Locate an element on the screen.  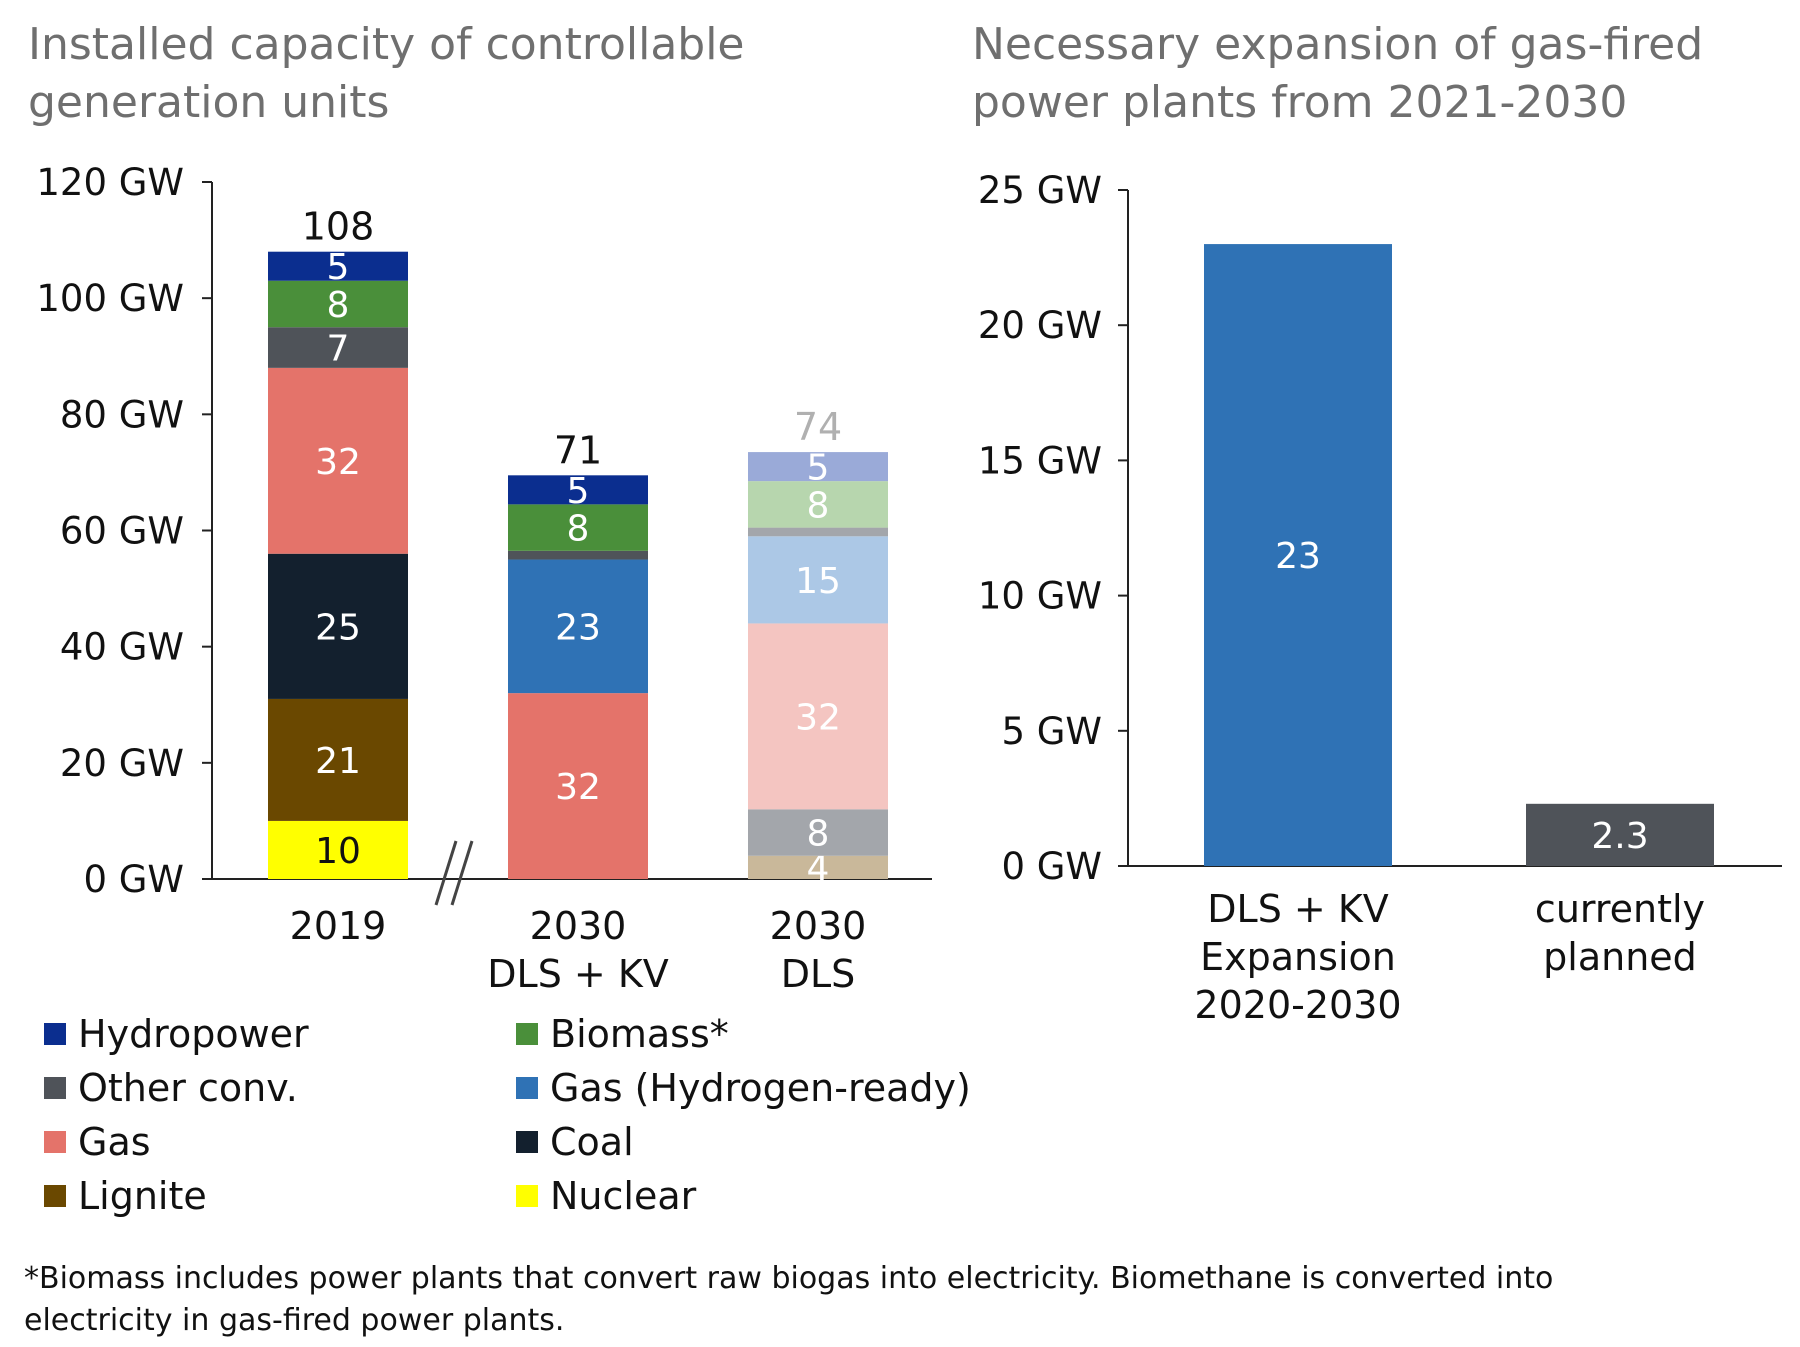
segment-label: 25 is located at coordinates (338, 627).